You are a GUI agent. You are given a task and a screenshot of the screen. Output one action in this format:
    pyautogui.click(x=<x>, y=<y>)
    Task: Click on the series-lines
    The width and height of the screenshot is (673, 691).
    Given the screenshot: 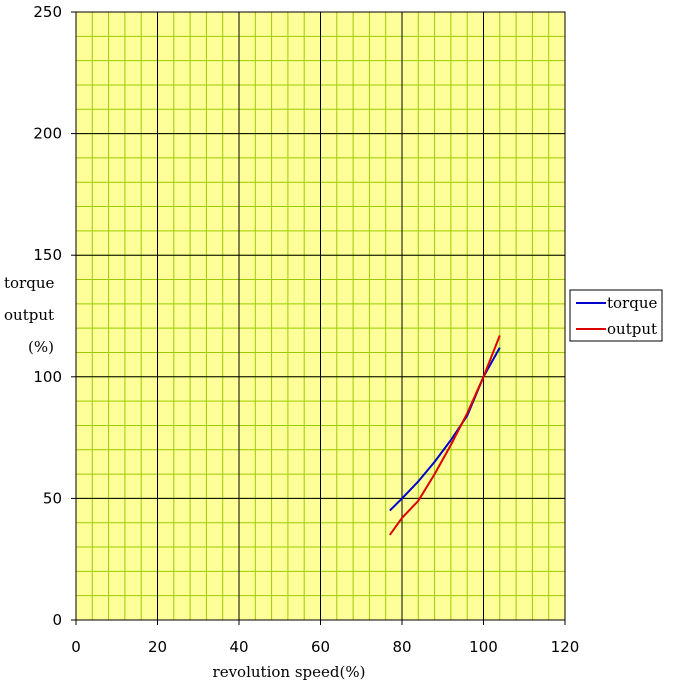 What is the action you would take?
    pyautogui.click(x=444, y=435)
    